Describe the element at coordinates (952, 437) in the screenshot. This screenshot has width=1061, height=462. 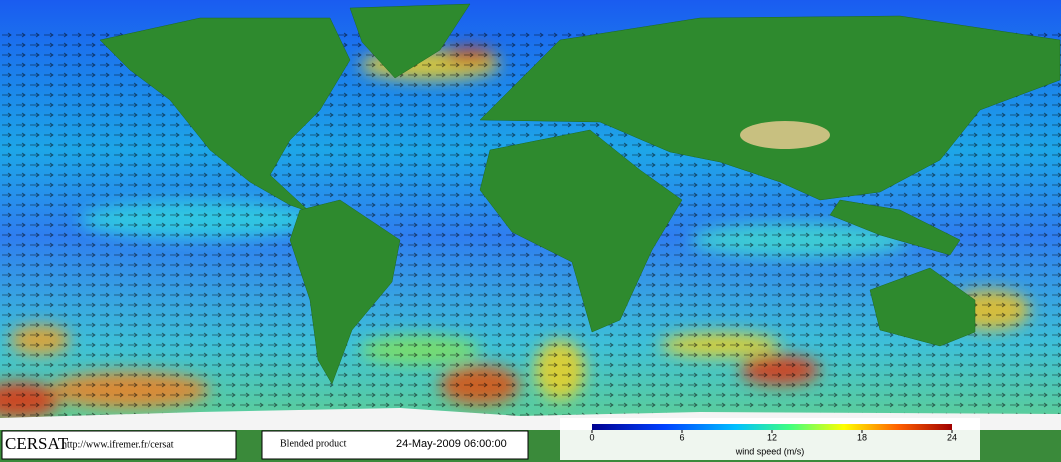
I see `colorbar-tick-label: 24` at that location.